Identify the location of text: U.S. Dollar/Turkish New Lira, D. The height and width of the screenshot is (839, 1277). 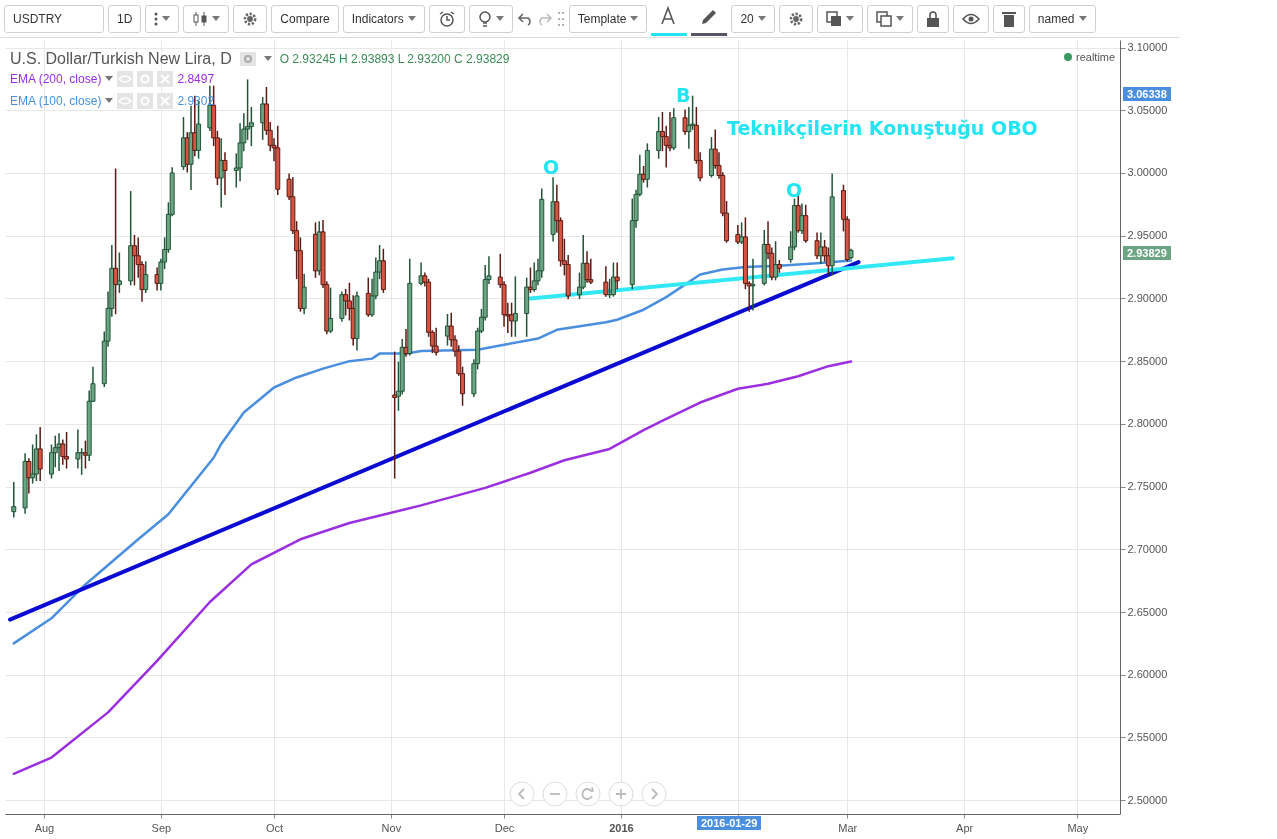
(121, 59).